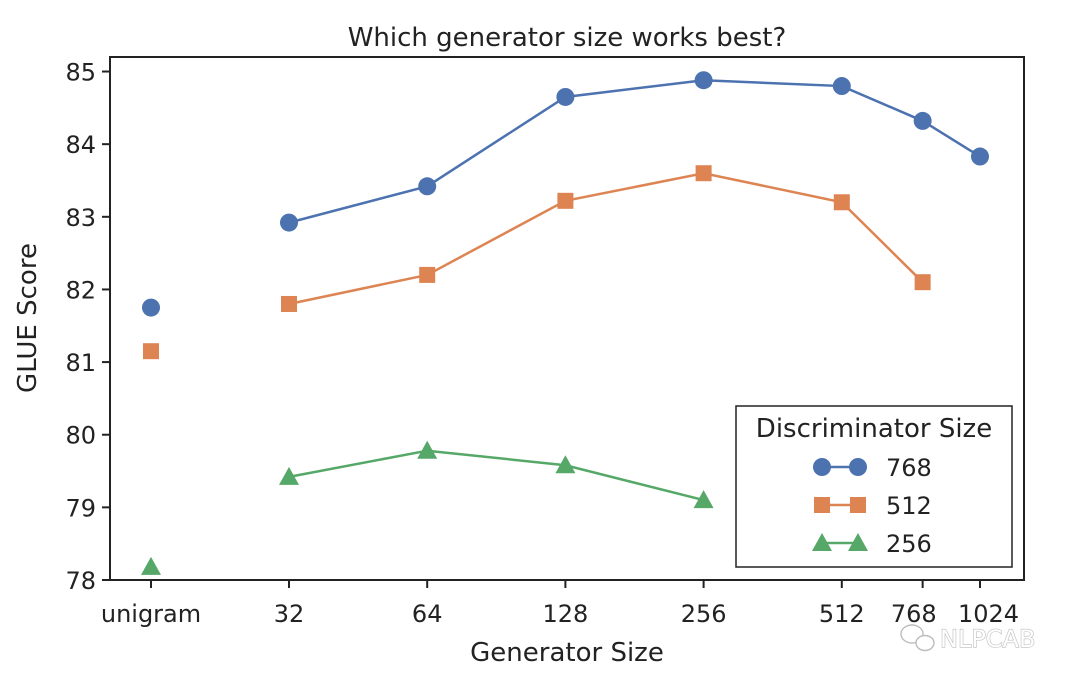  What do you see at coordinates (289, 614) in the screenshot?
I see `x-tick-label: 32` at bounding box center [289, 614].